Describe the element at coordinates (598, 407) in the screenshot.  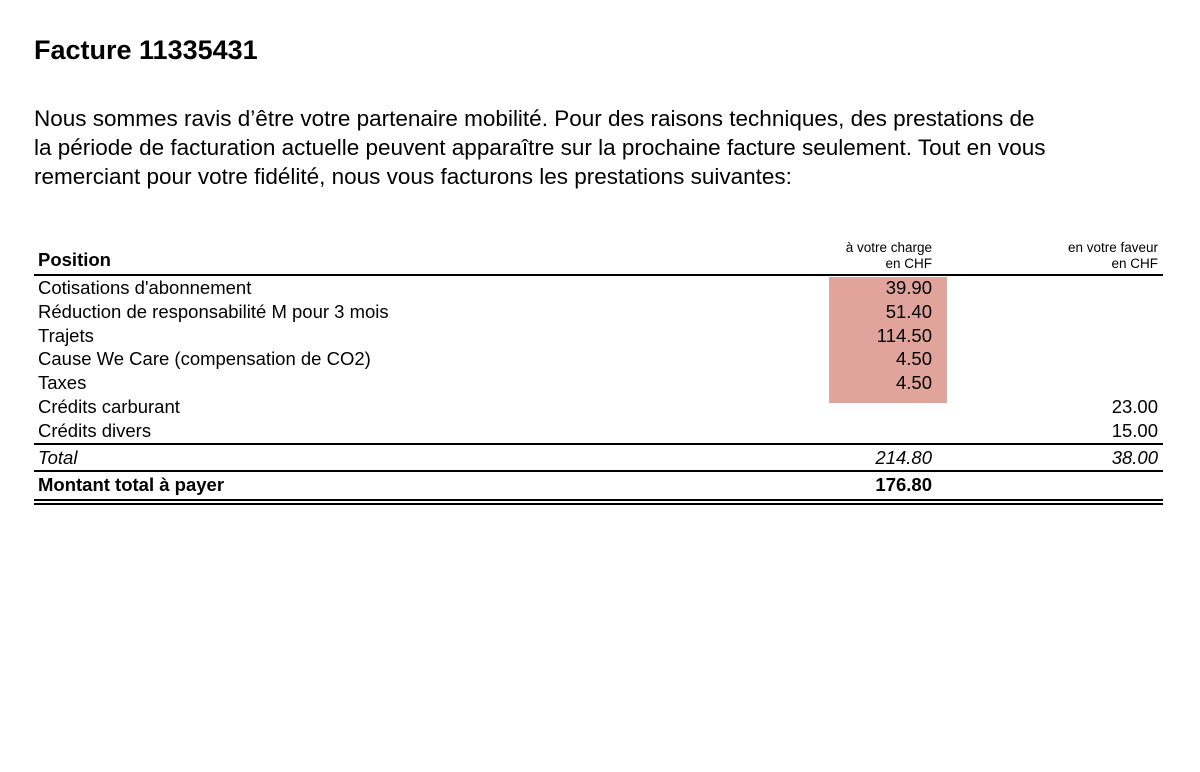
I see `table-row: Crédits carburant 23.00` at that location.